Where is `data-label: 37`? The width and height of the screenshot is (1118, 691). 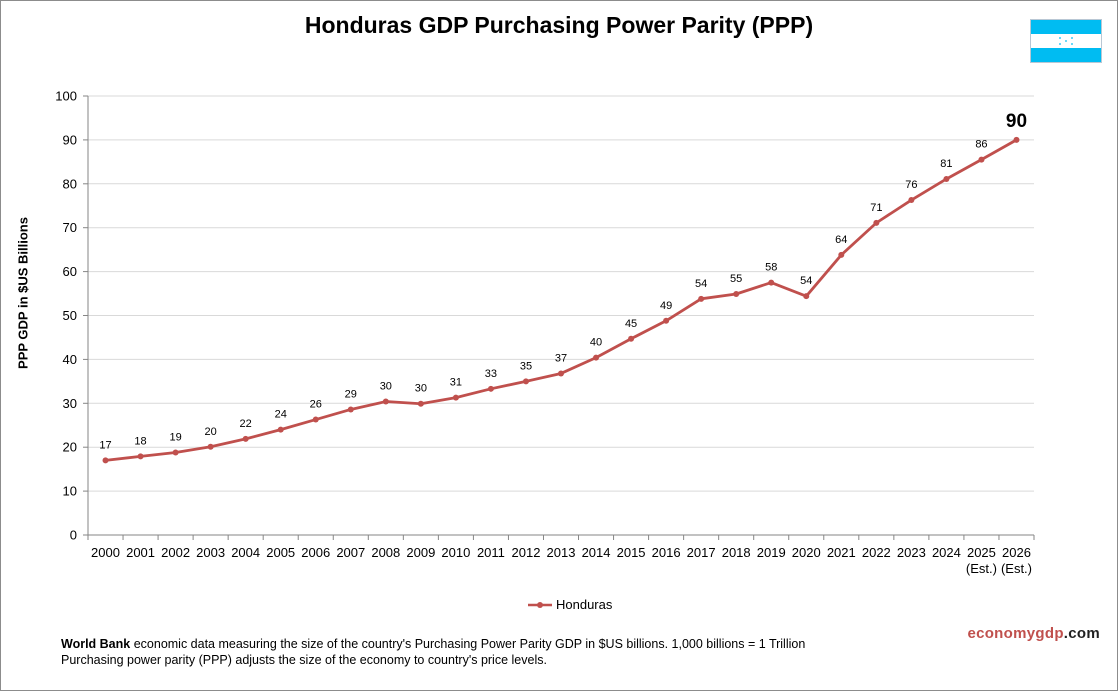
data-label: 37 is located at coordinates (561, 358).